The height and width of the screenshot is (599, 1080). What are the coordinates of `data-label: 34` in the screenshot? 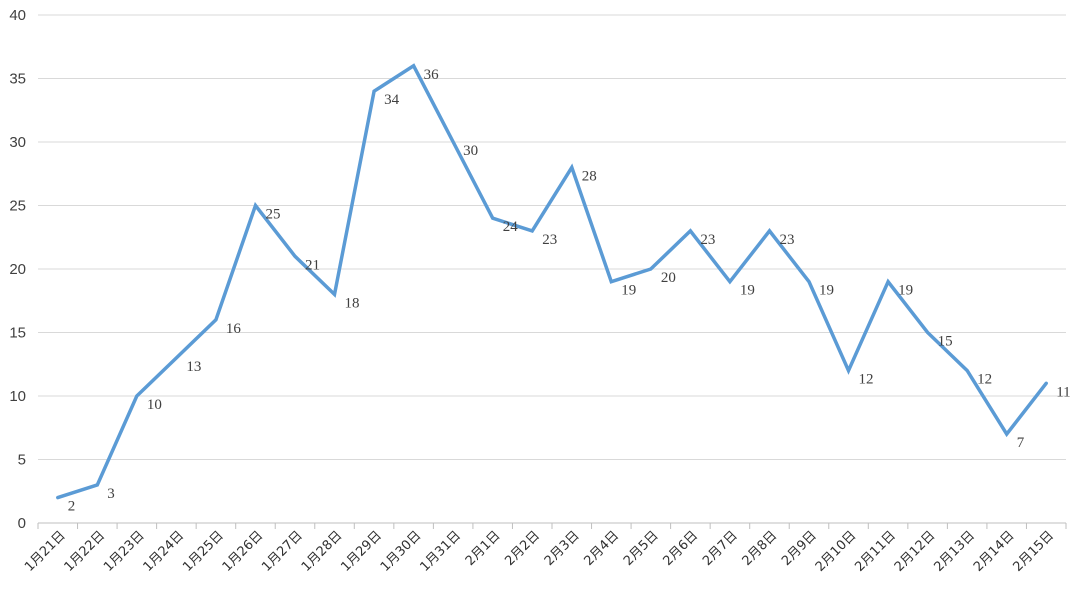 It's located at (392, 100).